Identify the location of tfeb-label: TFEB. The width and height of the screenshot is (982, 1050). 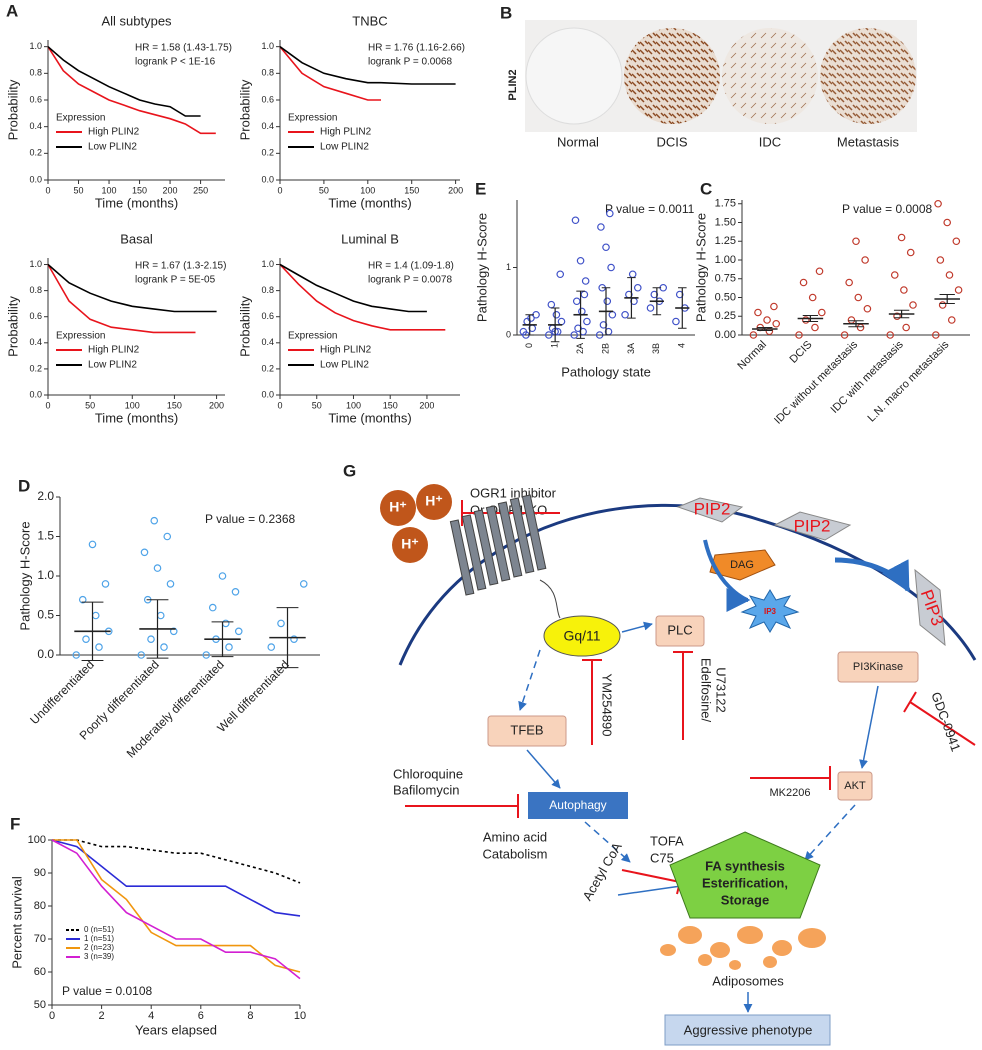
(526, 729).